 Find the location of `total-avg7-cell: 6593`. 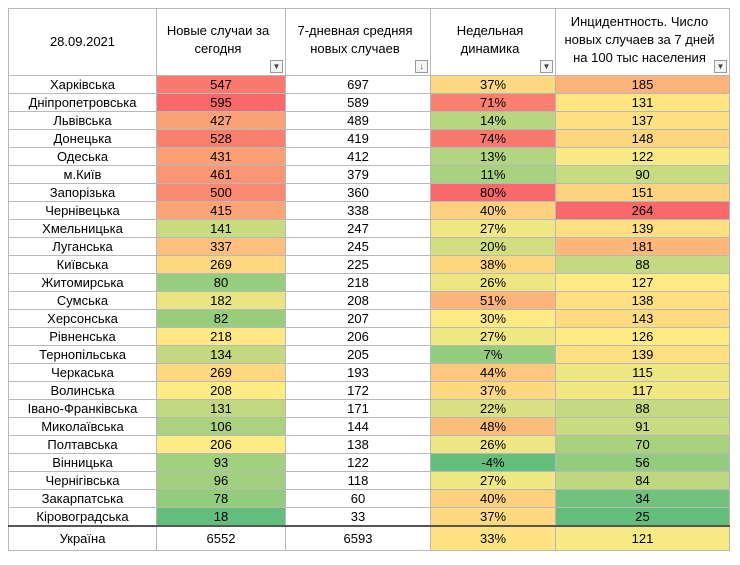

total-avg7-cell: 6593 is located at coordinates (358, 538).